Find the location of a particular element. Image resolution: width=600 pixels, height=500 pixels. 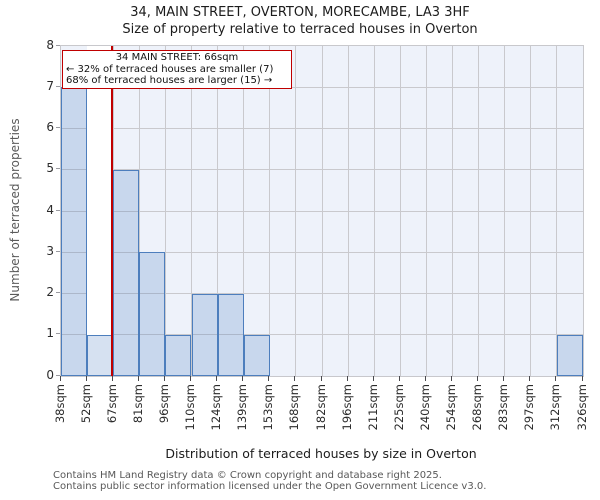

x-tick-label: 211sqm is located at coordinates (372, 407).